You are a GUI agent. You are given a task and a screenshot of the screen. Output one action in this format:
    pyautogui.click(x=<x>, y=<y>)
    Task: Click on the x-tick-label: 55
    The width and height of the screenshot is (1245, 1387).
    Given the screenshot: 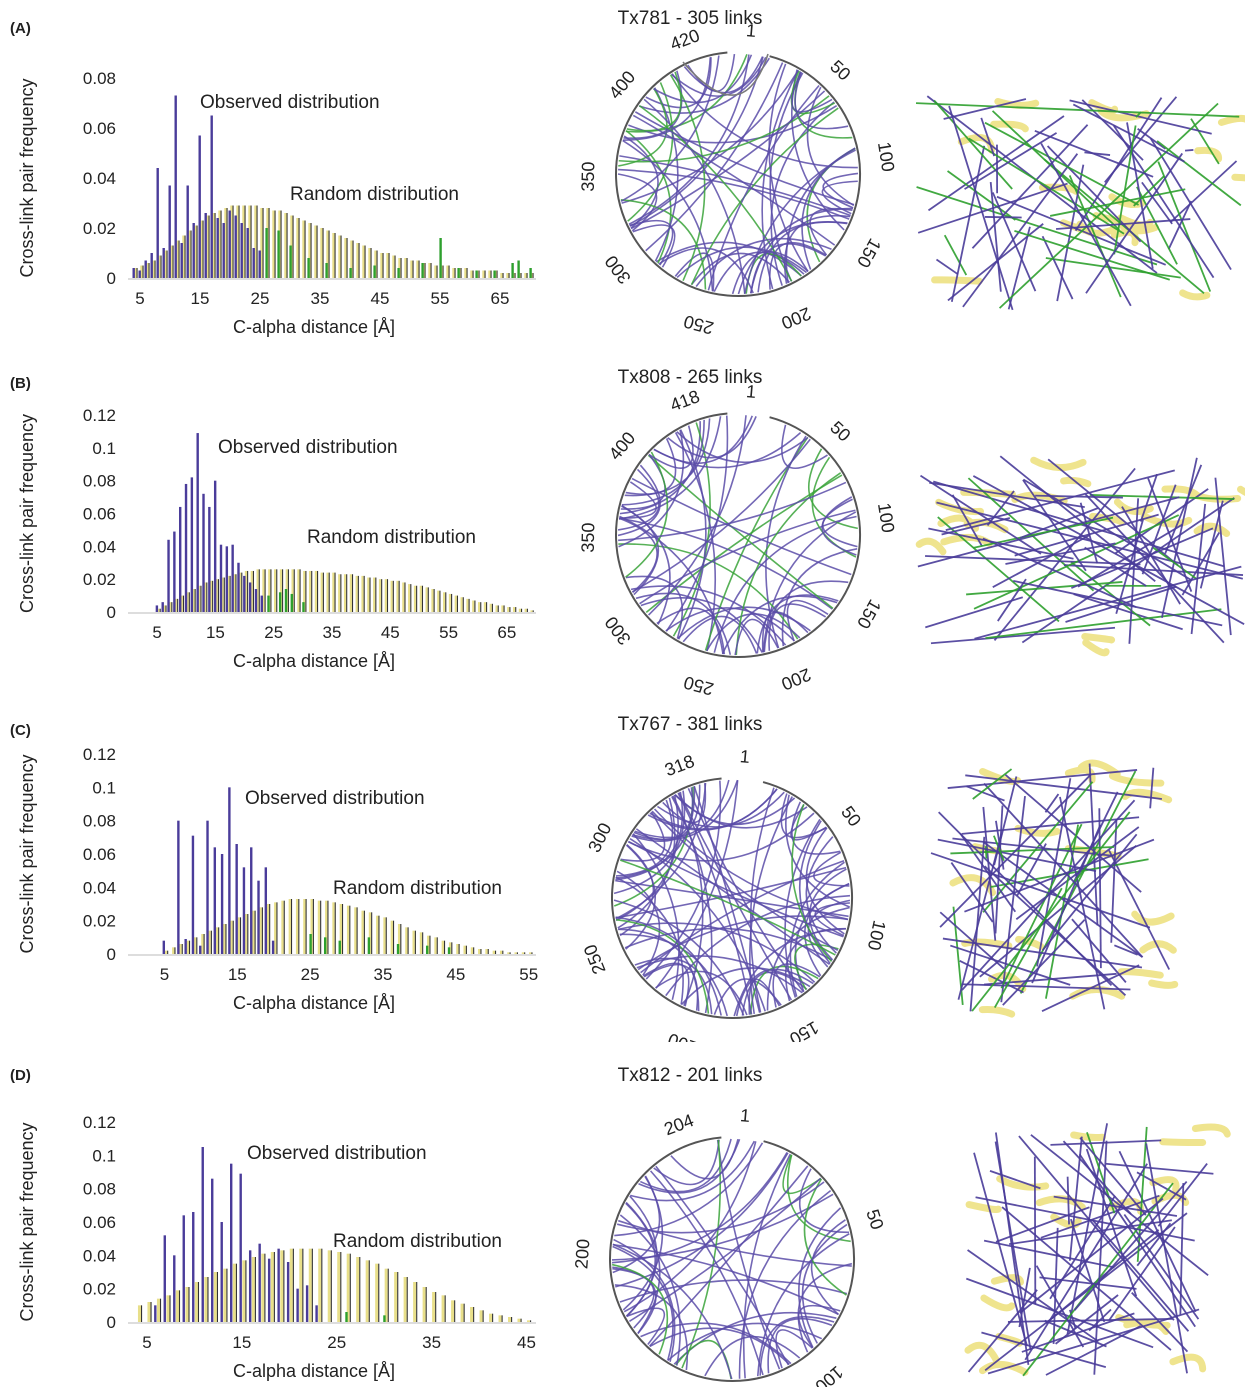 What is the action you would take?
    pyautogui.click(x=528, y=974)
    